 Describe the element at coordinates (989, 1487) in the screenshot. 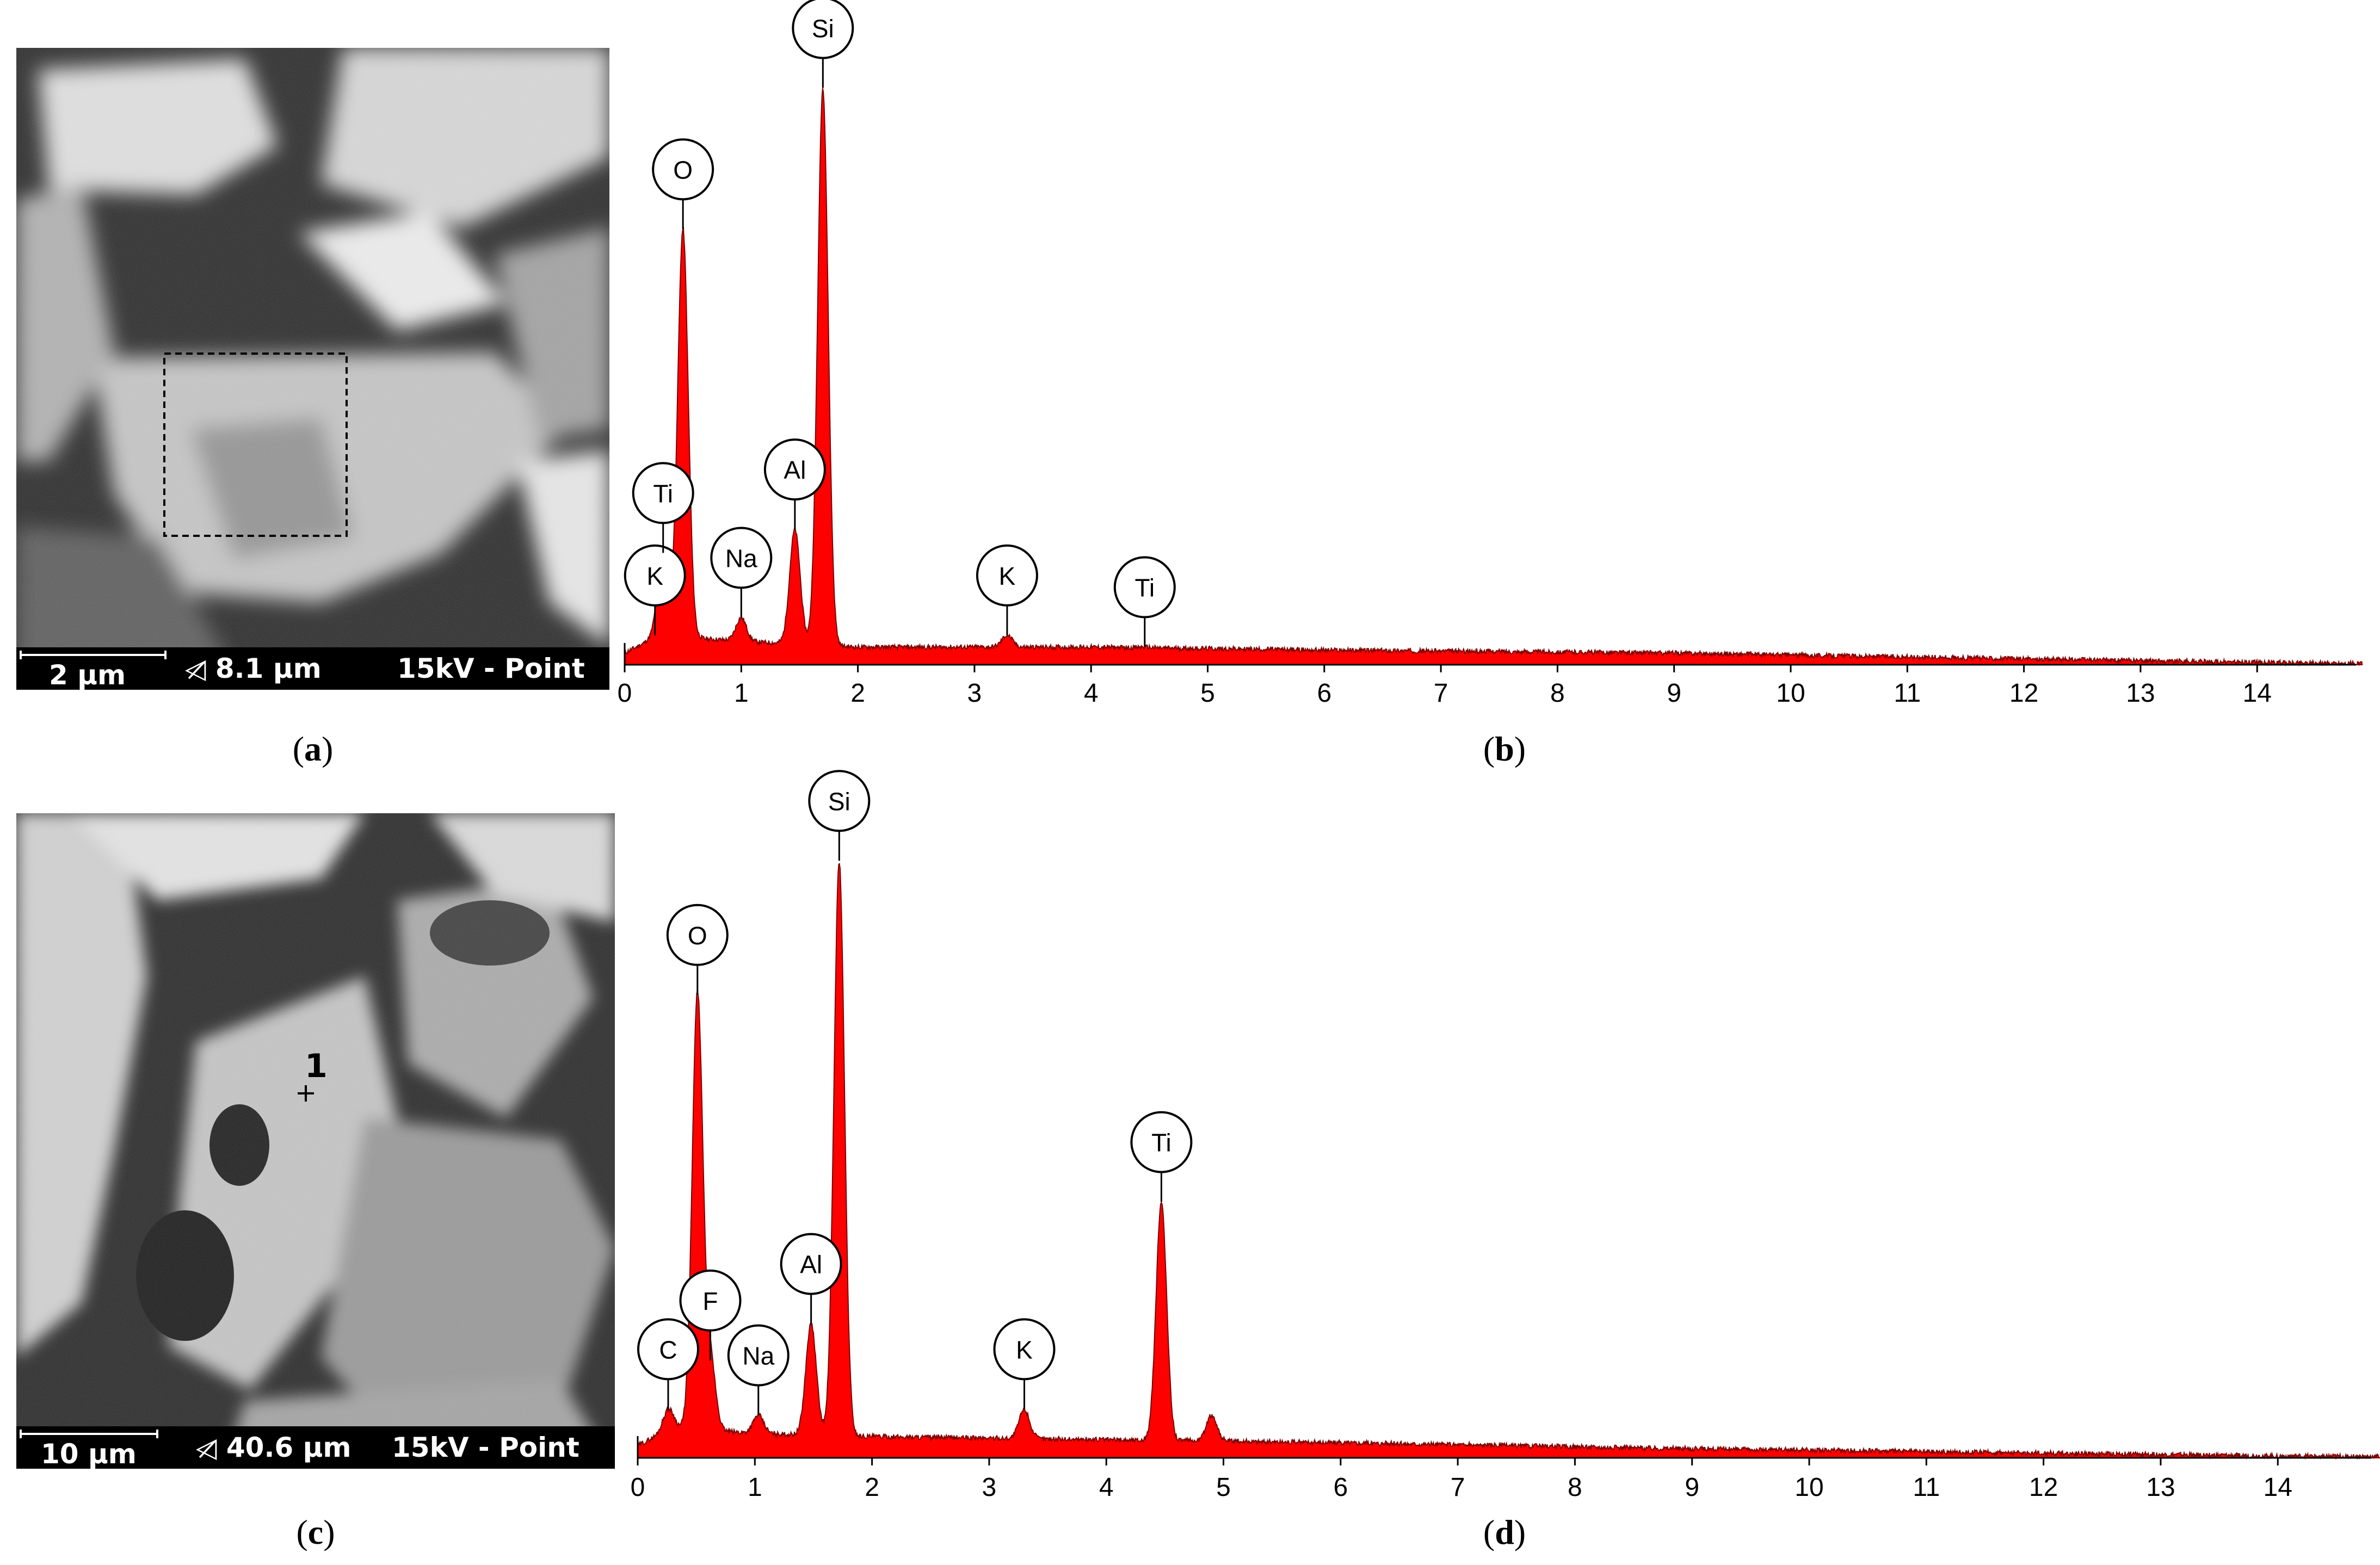

I see `x-tick-label: 3` at that location.